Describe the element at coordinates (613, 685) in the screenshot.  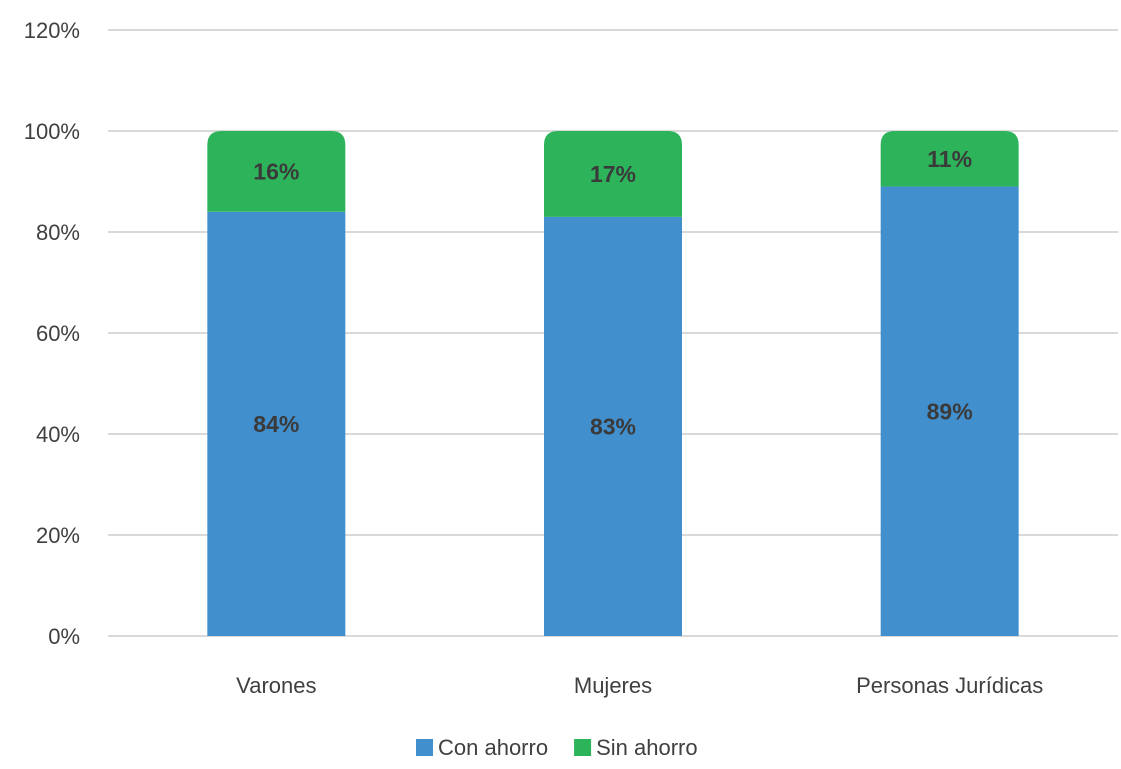
I see `x-category-label: Mujeres` at that location.